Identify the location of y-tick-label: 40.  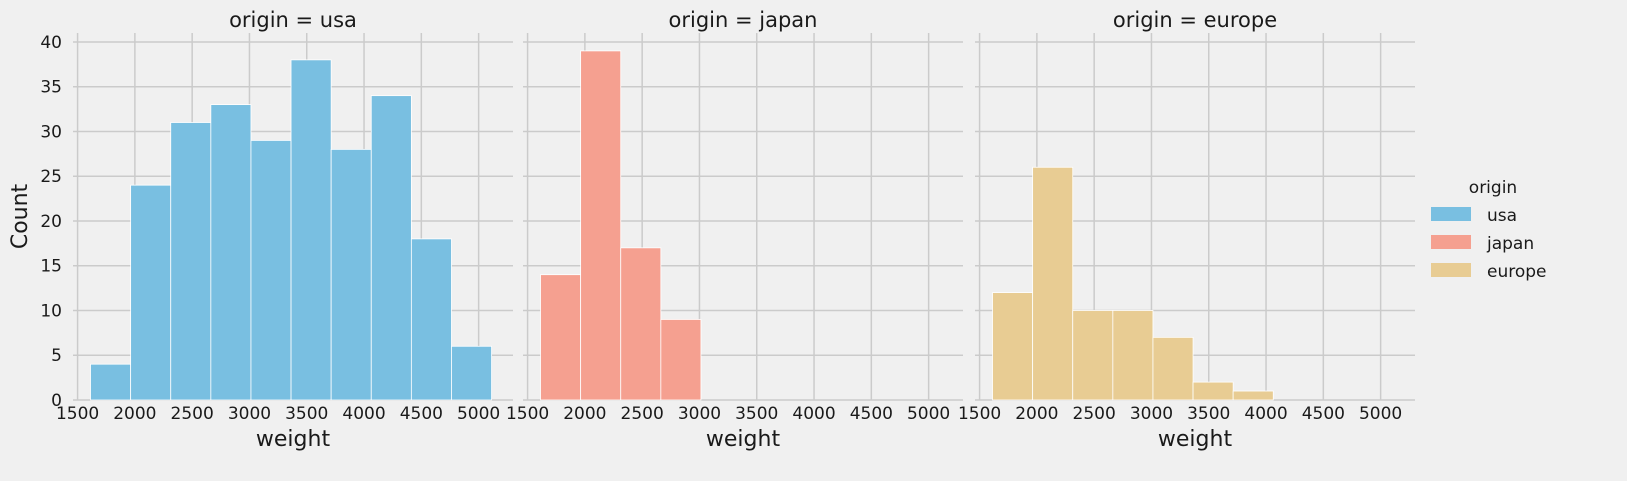
(51, 43).